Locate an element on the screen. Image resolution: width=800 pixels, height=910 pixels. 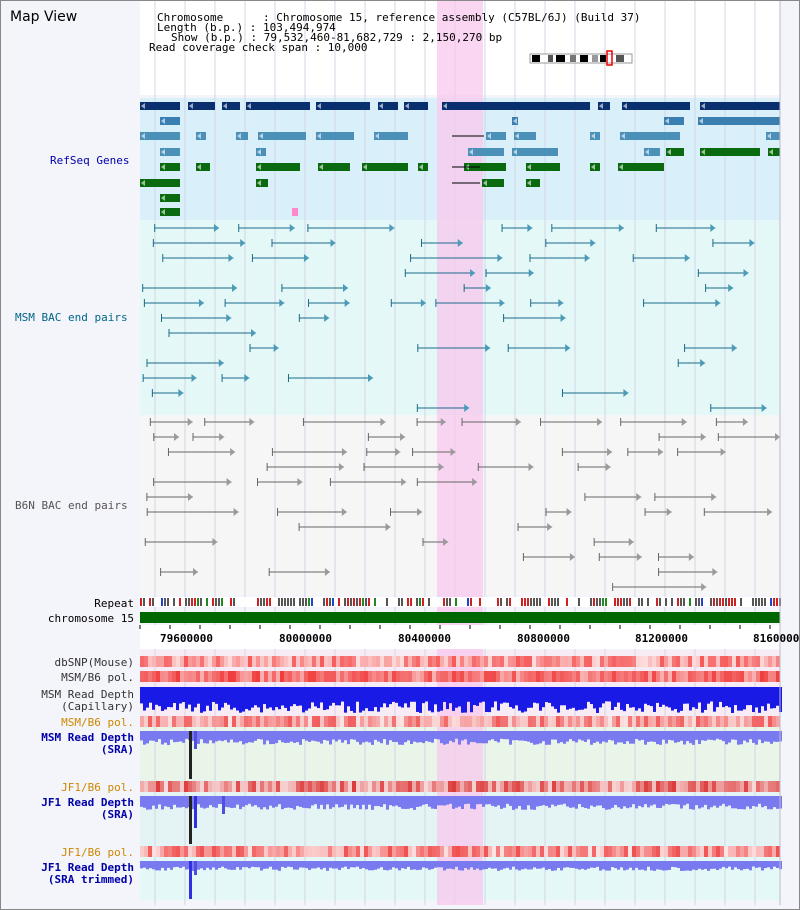
jf1-sra-depth-bar-spike is located at coordinates (195, 812).